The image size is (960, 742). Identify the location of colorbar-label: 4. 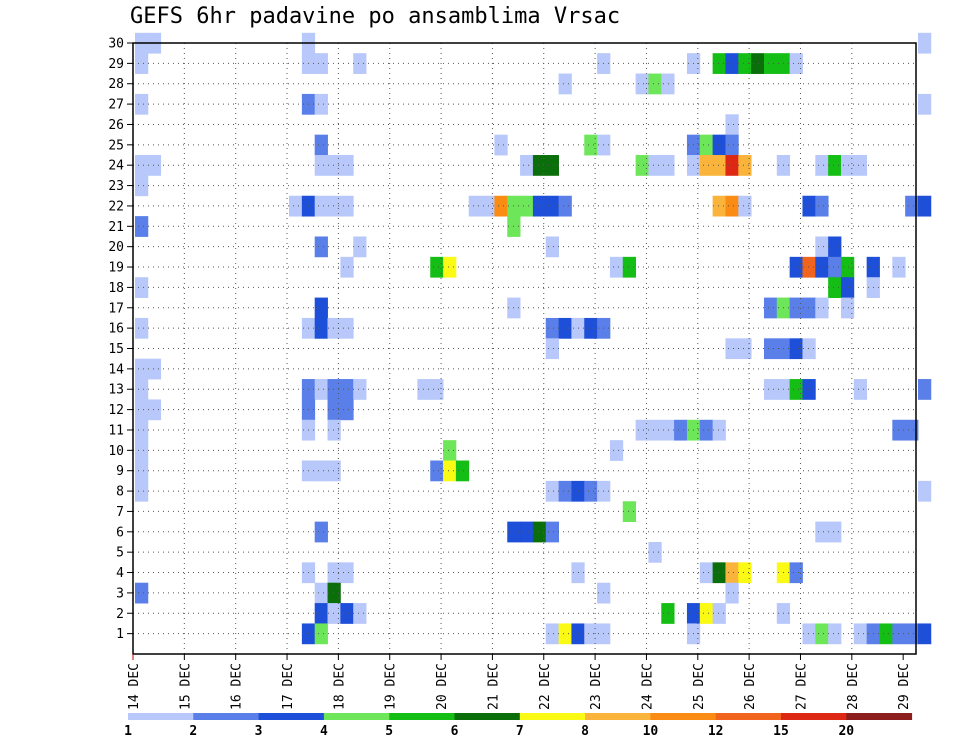
(324, 731).